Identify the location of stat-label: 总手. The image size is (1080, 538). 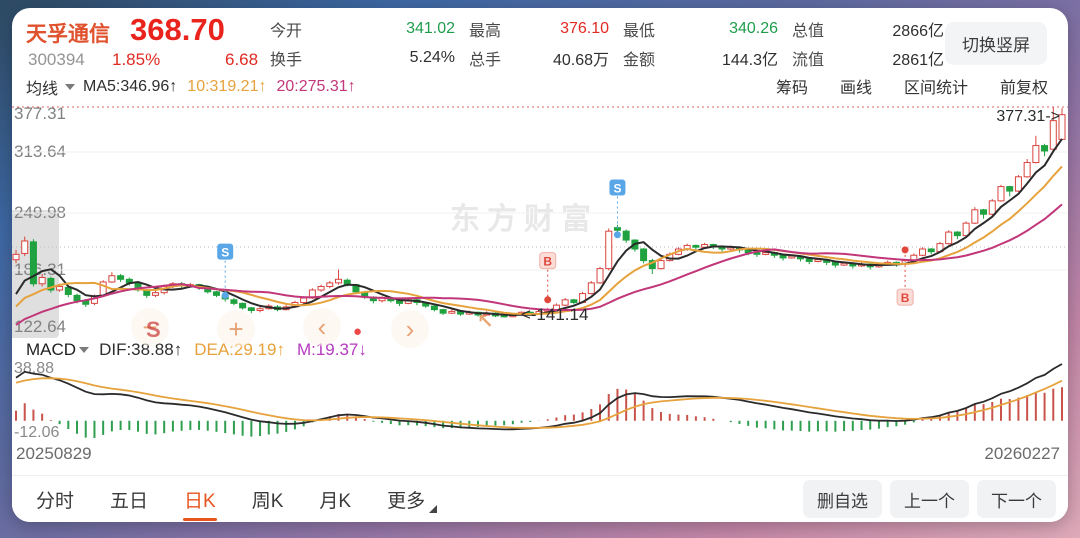
(485, 60).